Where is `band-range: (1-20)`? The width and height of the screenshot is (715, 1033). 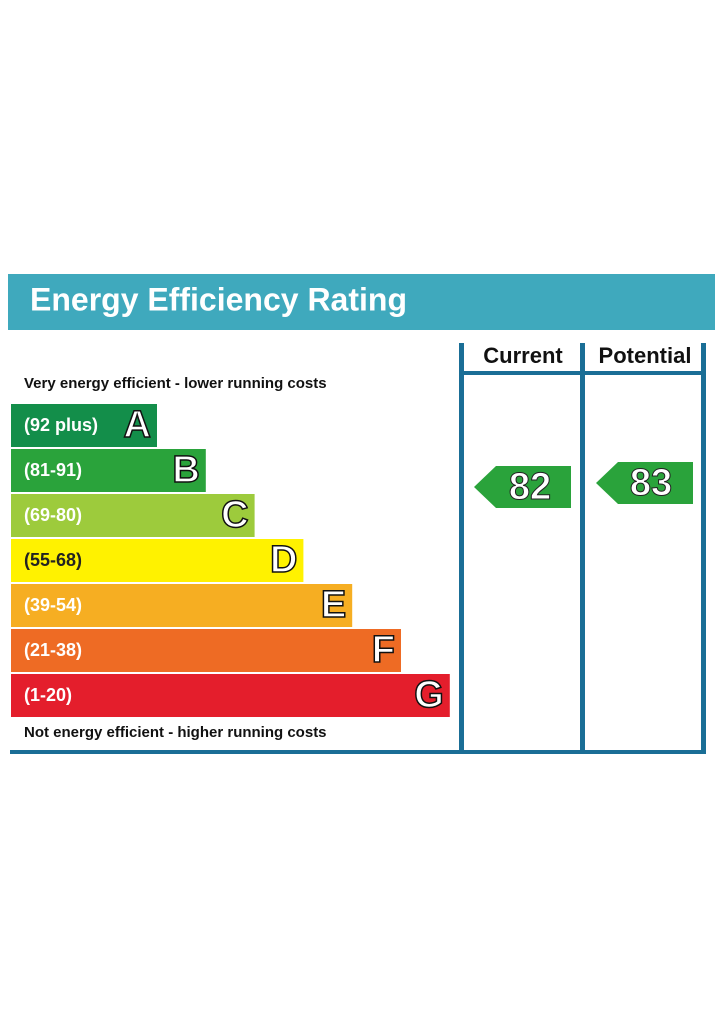 band-range: (1-20) is located at coordinates (48, 695).